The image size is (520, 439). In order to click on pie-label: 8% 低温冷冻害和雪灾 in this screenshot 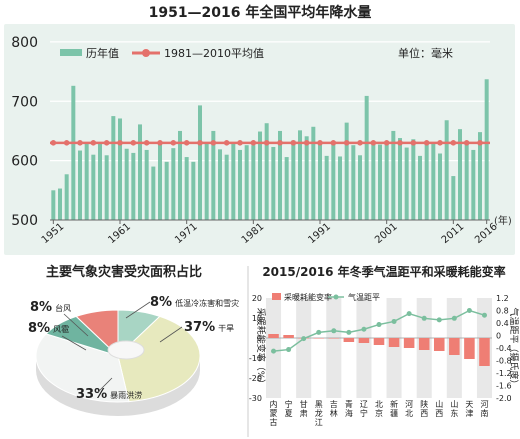, I will do `click(194, 302)`.